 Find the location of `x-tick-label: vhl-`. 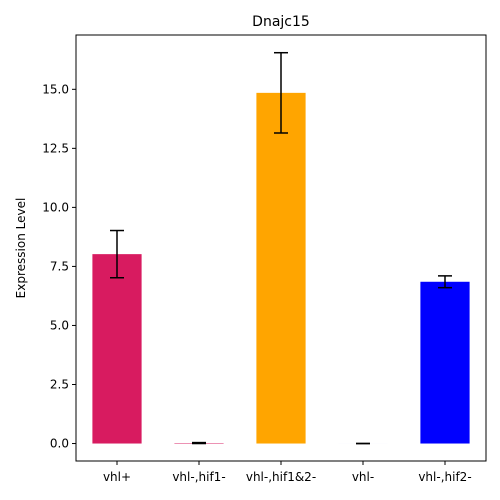

x-tick-label: vhl- is located at coordinates (363, 477).